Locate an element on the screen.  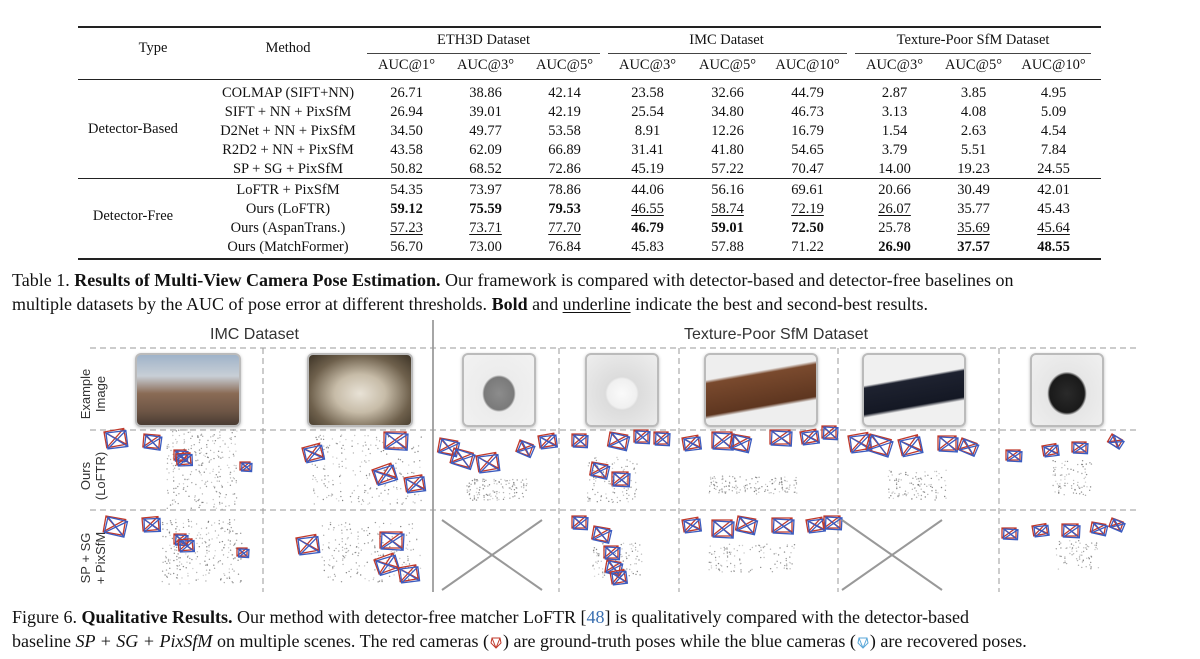
table-cell: 73.71 is located at coordinates (485, 228).